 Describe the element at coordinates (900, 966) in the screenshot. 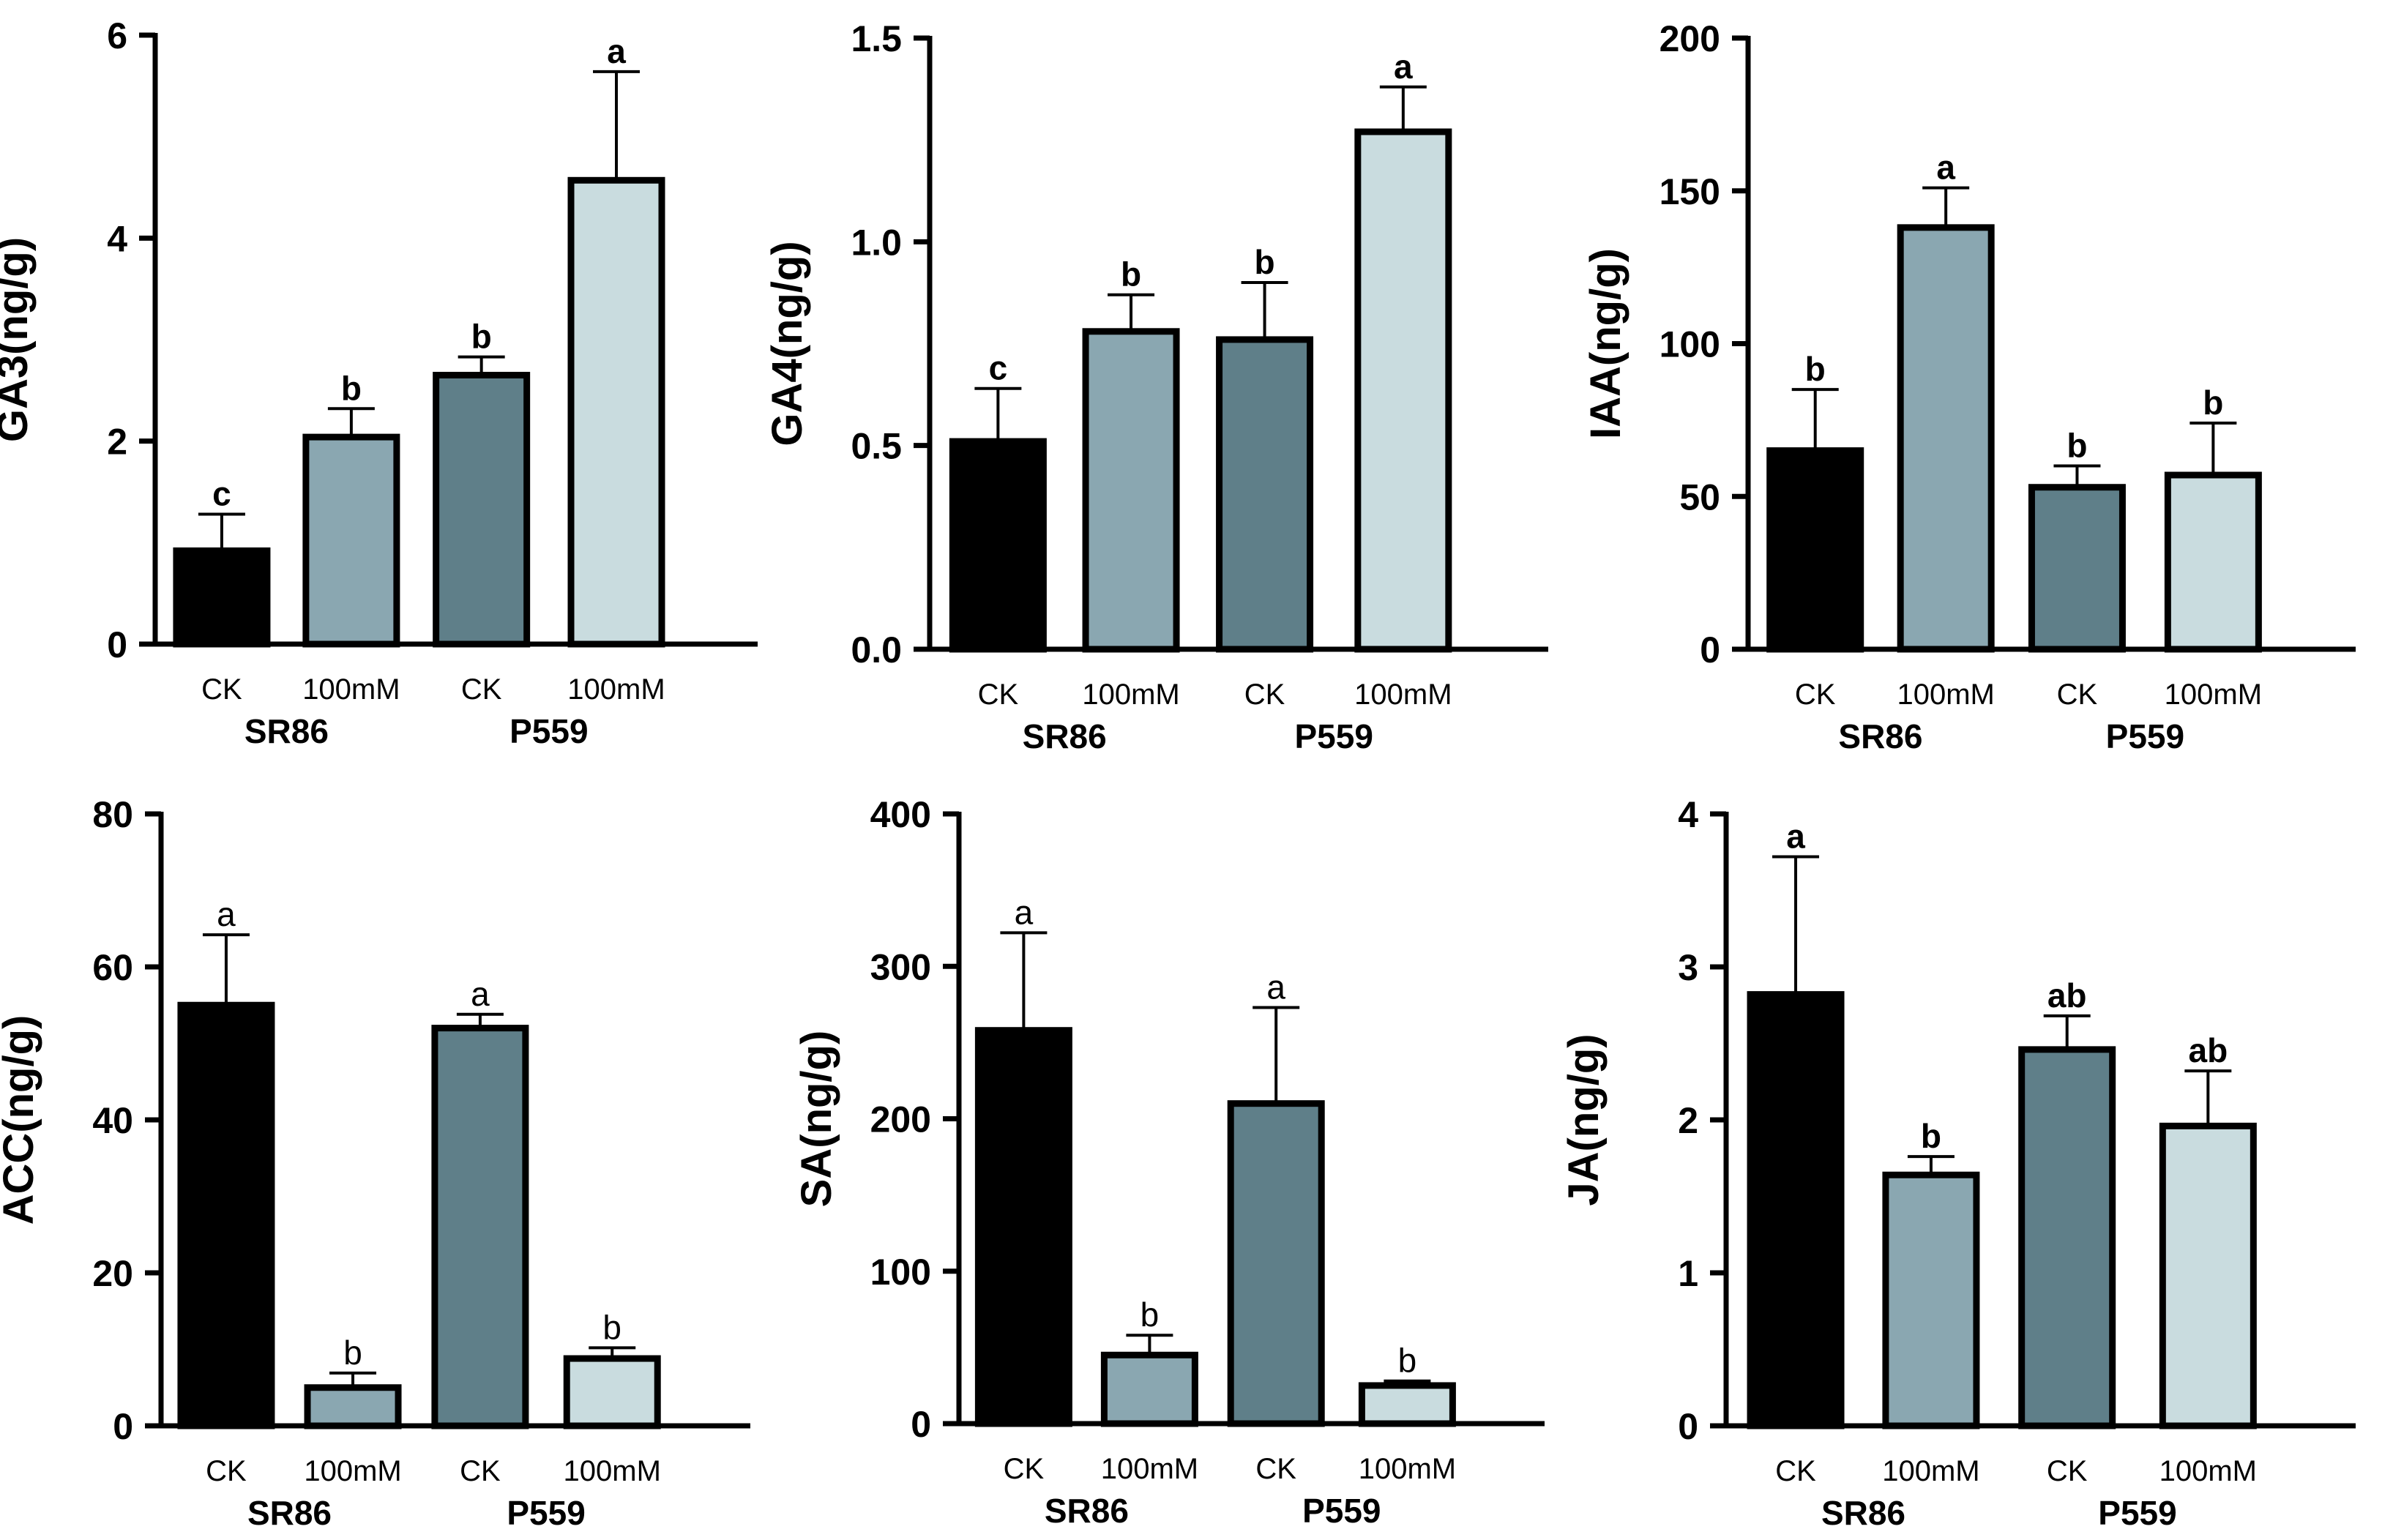

I see `y-tick-label: 300` at that location.